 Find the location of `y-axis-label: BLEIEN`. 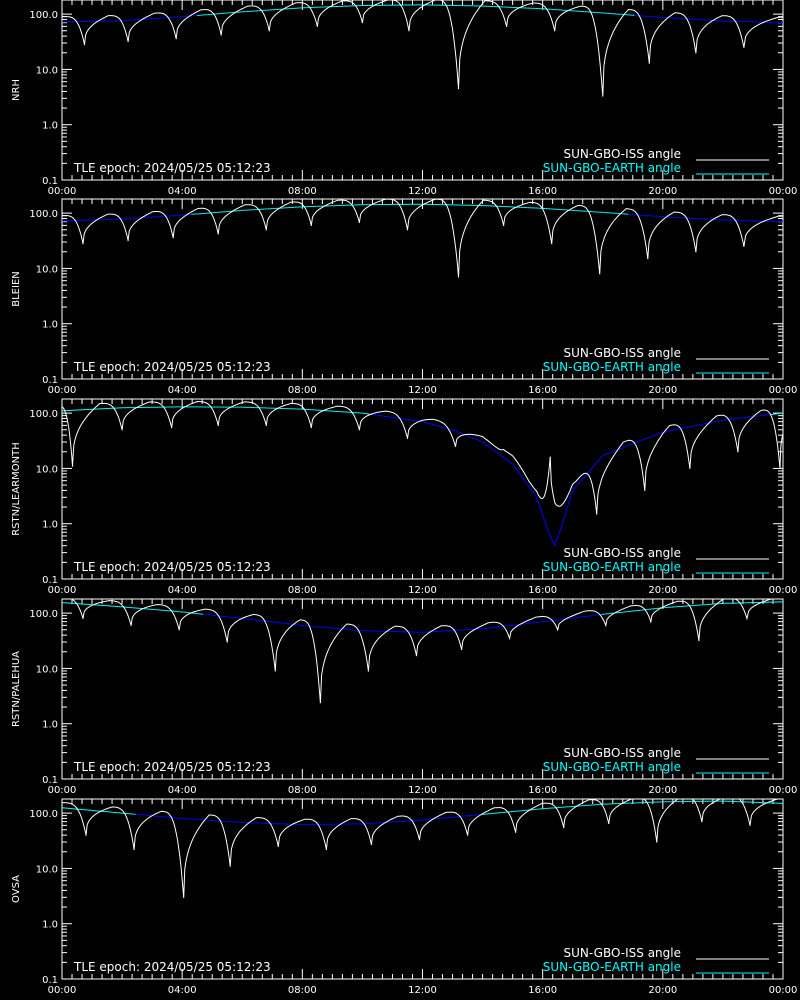

y-axis-label: BLEIEN is located at coordinates (16, 289).